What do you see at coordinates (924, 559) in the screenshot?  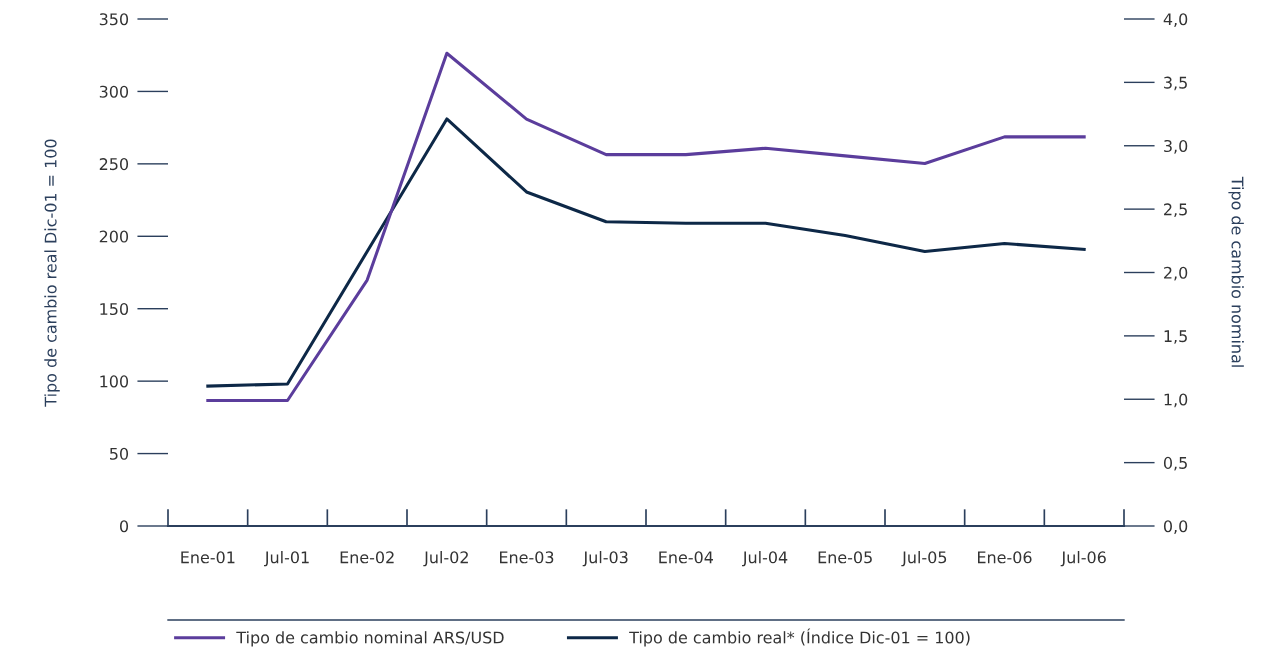 I see `x-tick-label: Jul-05` at bounding box center [924, 559].